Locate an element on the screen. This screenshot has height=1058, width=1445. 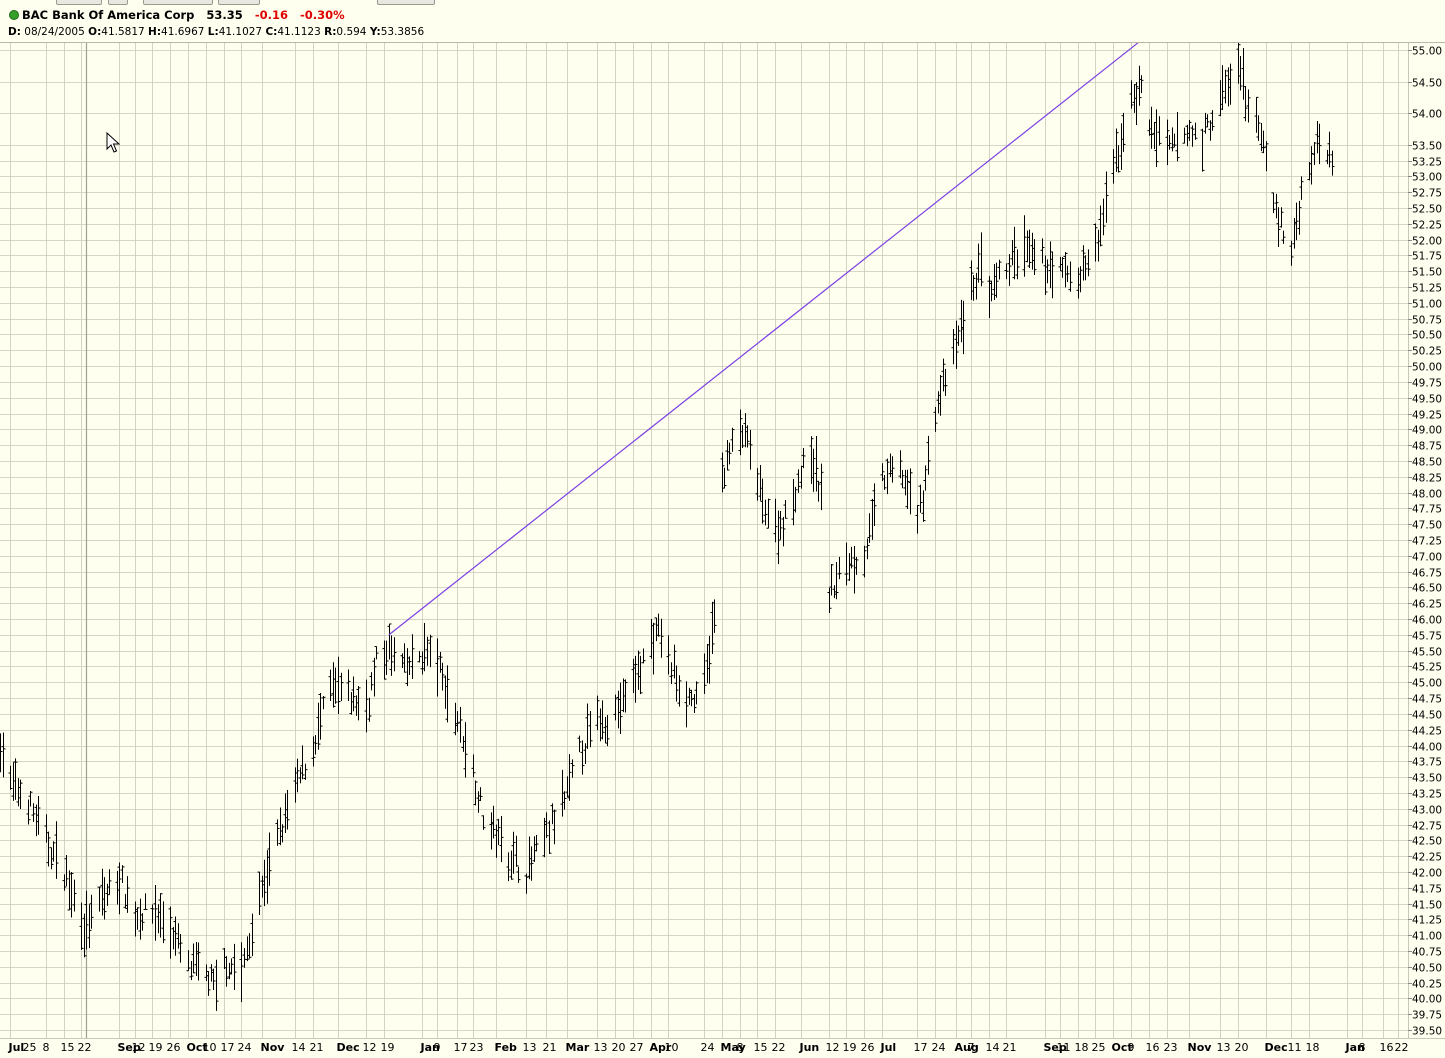
time-tick-label: May is located at coordinates (733, 1047).